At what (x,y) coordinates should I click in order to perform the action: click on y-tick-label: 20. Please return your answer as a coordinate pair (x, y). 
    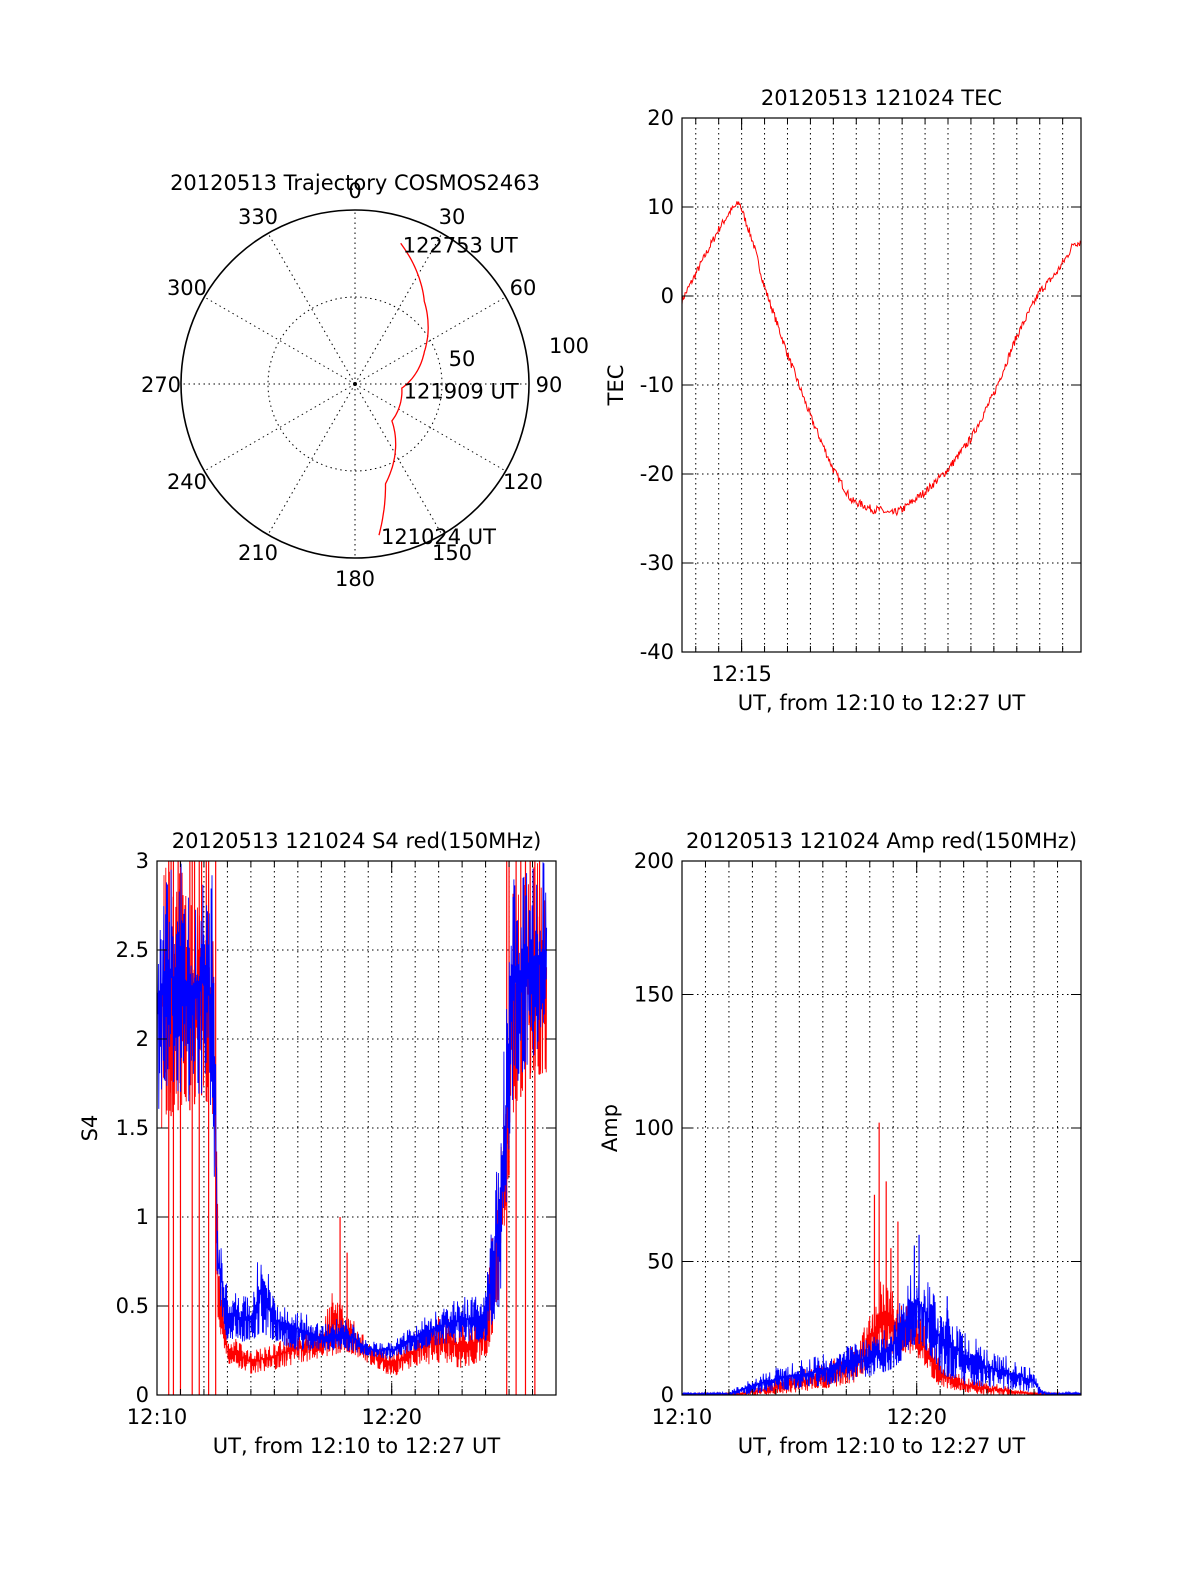
    Looking at the image, I should click on (660, 118).